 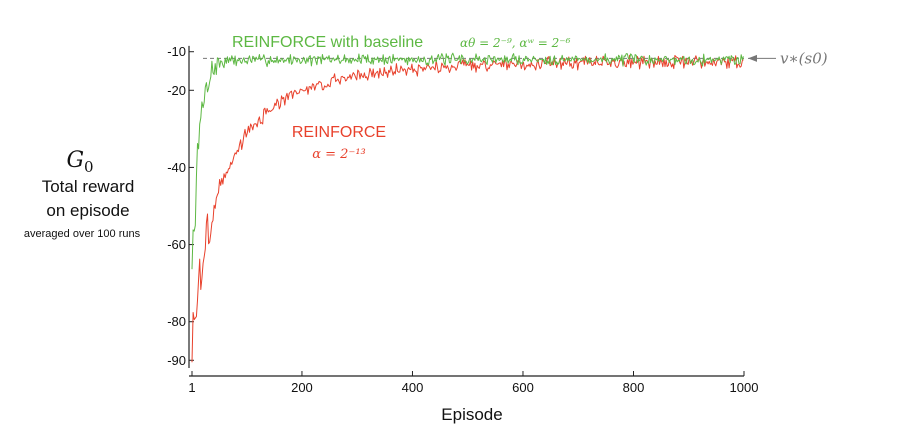 I want to click on reference-line-group: v∗(s0), so click(x=515, y=58).